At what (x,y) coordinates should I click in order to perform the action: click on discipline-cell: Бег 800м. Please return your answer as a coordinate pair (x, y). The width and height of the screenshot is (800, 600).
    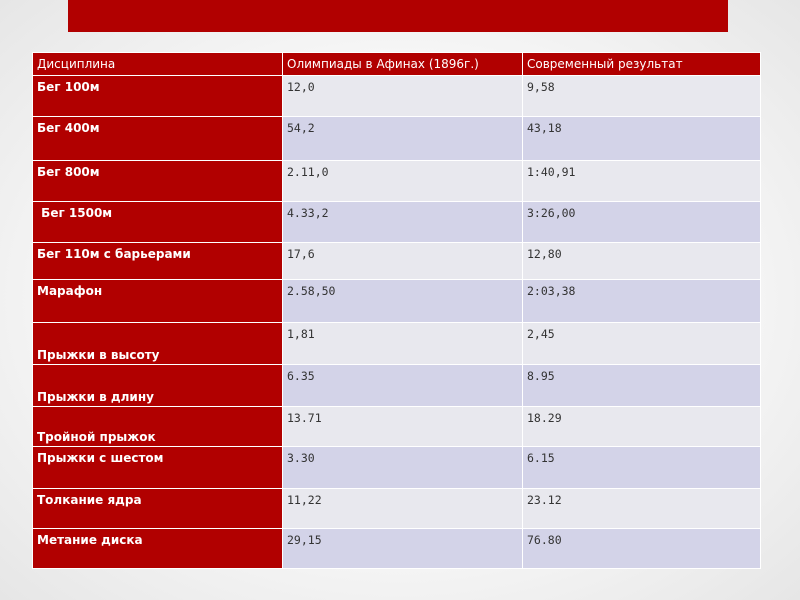
    Looking at the image, I should click on (157, 181).